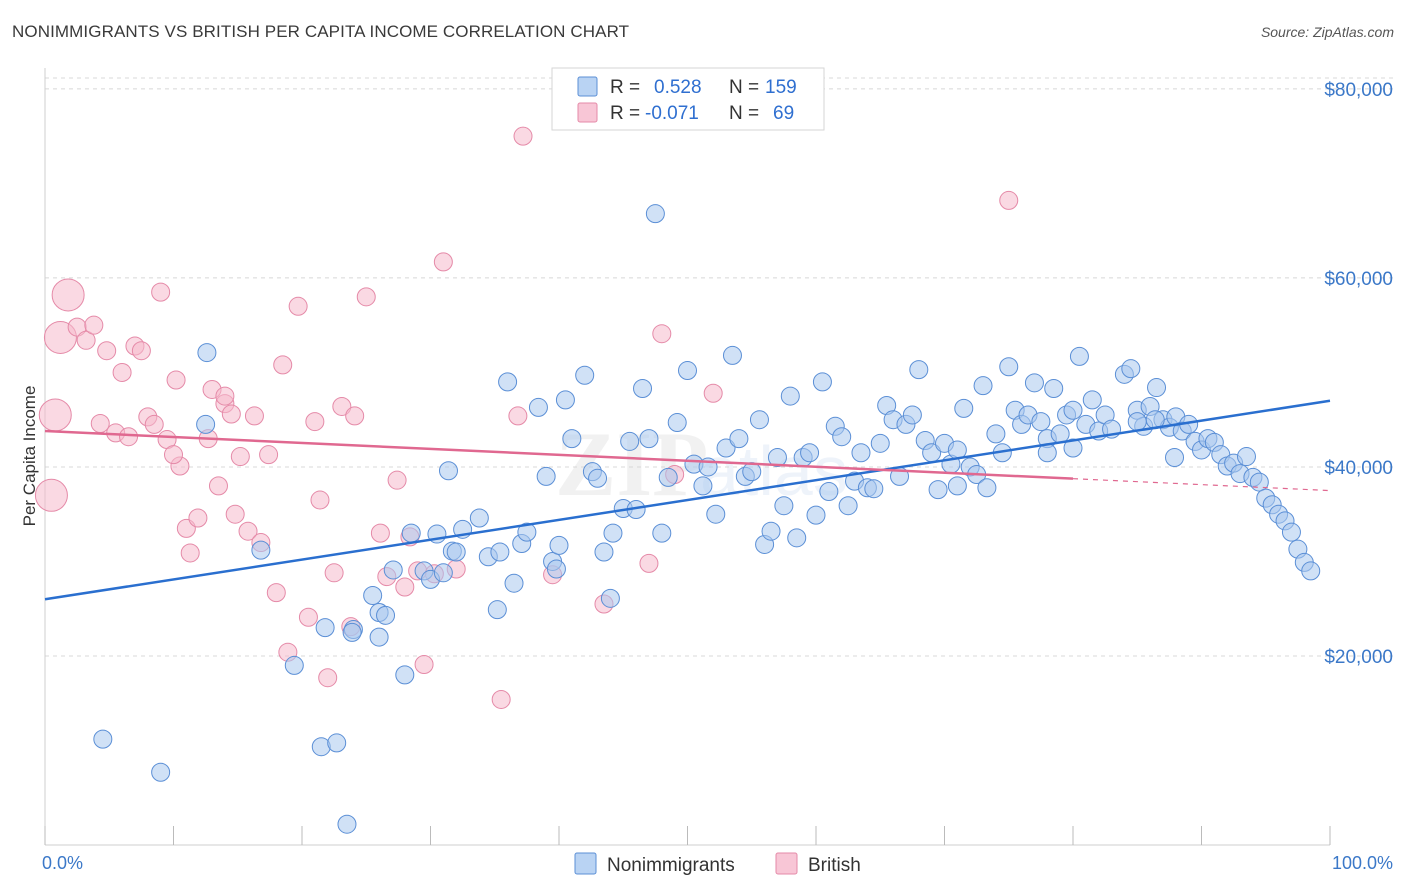 The image size is (1406, 892). What do you see at coordinates (625, 113) in the screenshot?
I see `legend-r-label-pink: R =` at bounding box center [625, 113].